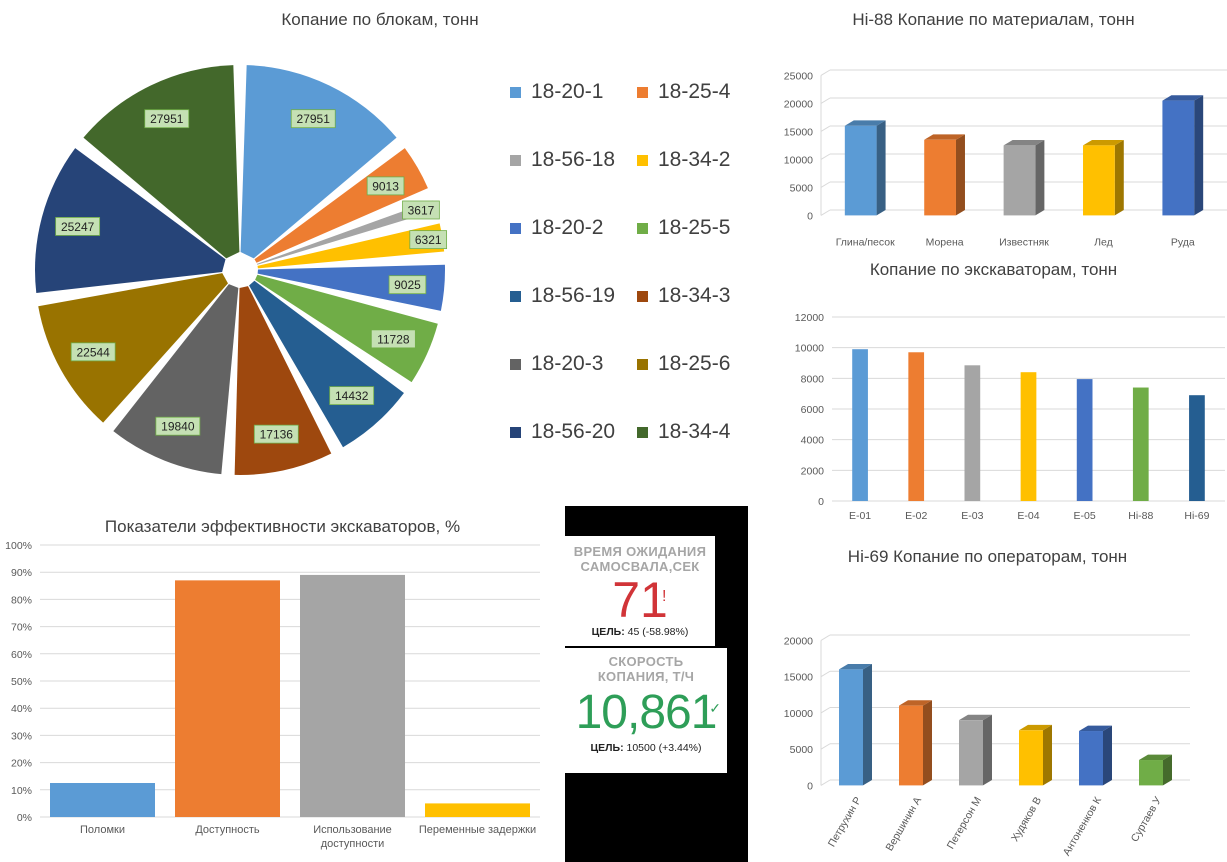  What do you see at coordinates (573, 159) in the screenshot?
I see `pie-legend-label: 18-56-18` at bounding box center [573, 159].